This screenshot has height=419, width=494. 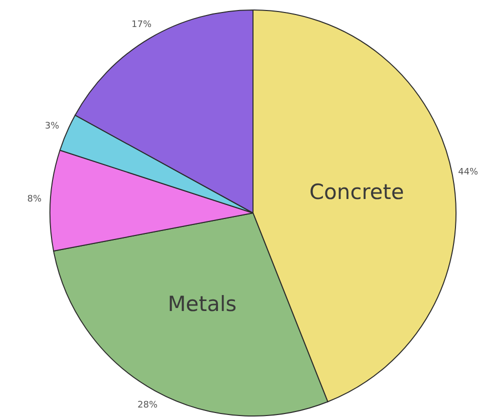 I want to click on data-label: 8%, so click(x=34, y=199).